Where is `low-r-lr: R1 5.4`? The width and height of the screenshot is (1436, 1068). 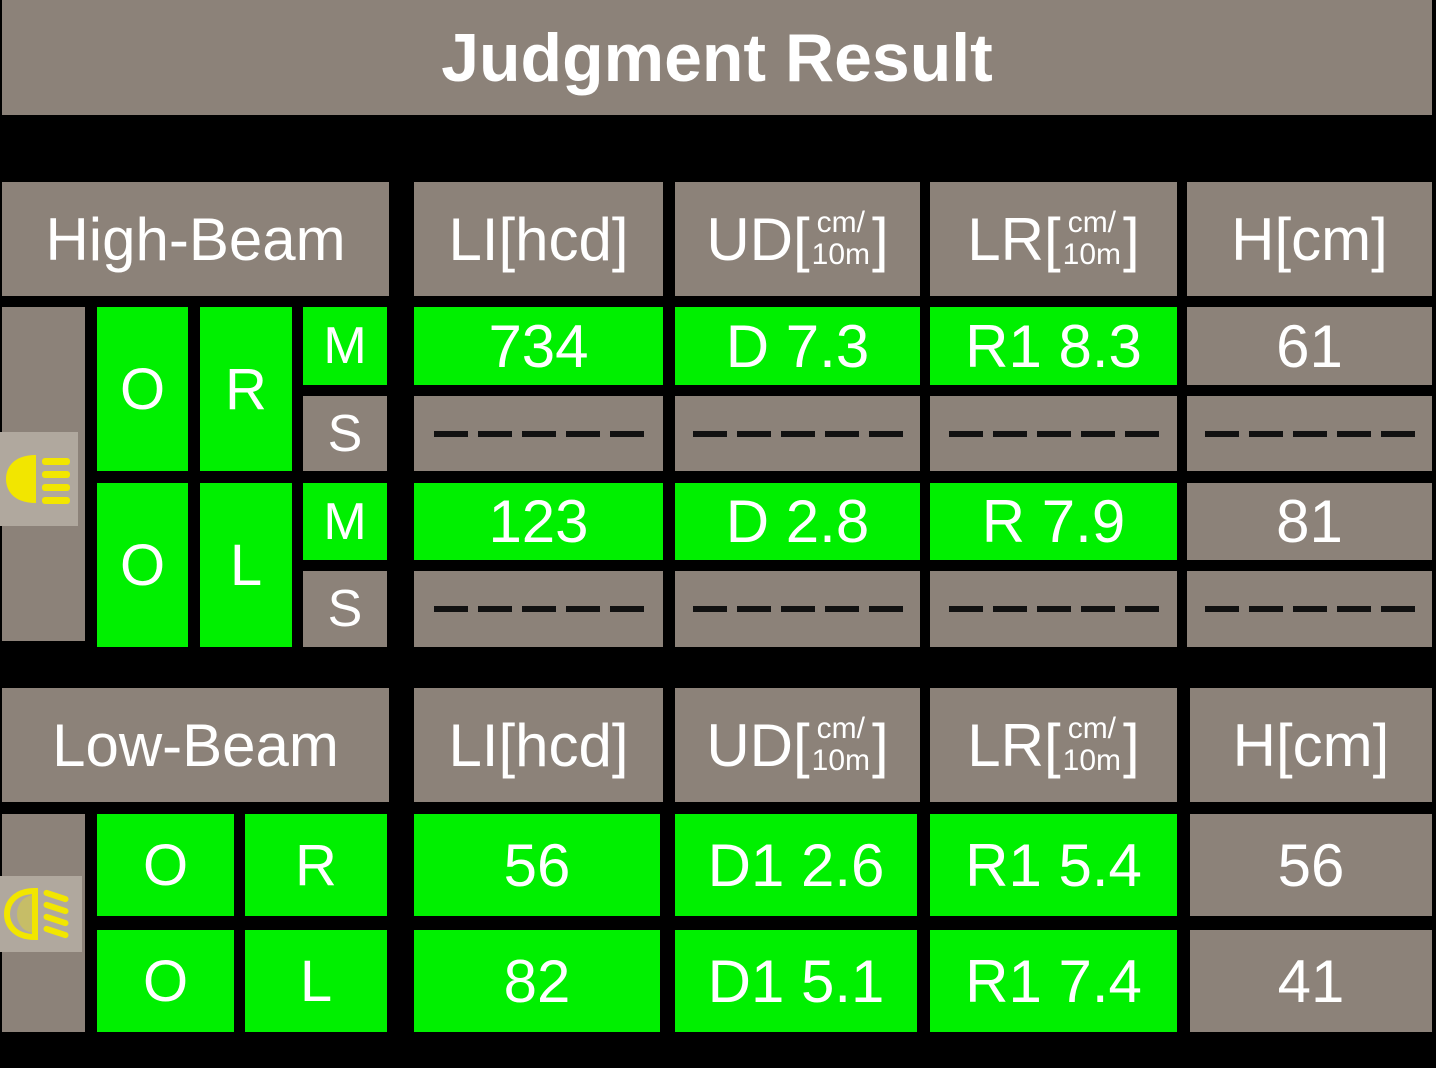 low-r-lr: R1 5.4 is located at coordinates (1053, 865).